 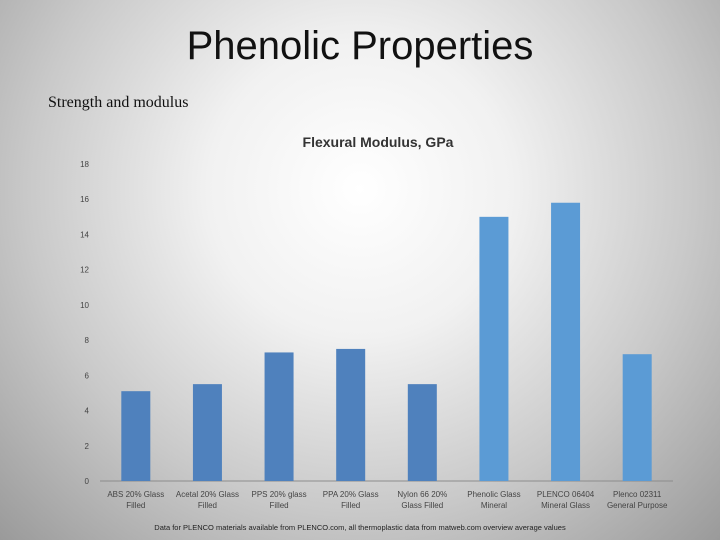 What do you see at coordinates (494, 505) in the screenshot?
I see `x-tick-label: Mineral` at bounding box center [494, 505].